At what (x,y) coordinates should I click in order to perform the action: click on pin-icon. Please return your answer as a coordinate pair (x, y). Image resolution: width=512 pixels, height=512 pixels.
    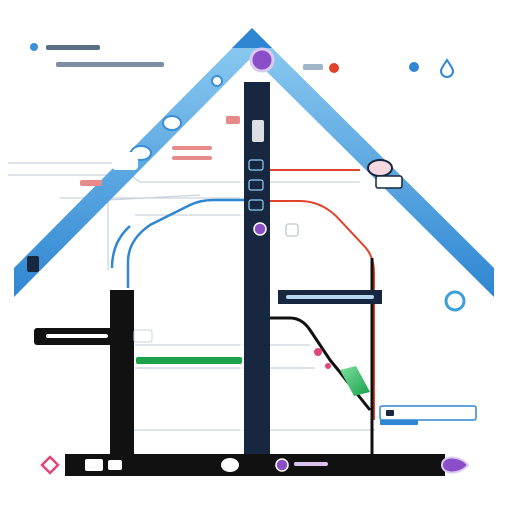
    Looking at the image, I should click on (34, 47).